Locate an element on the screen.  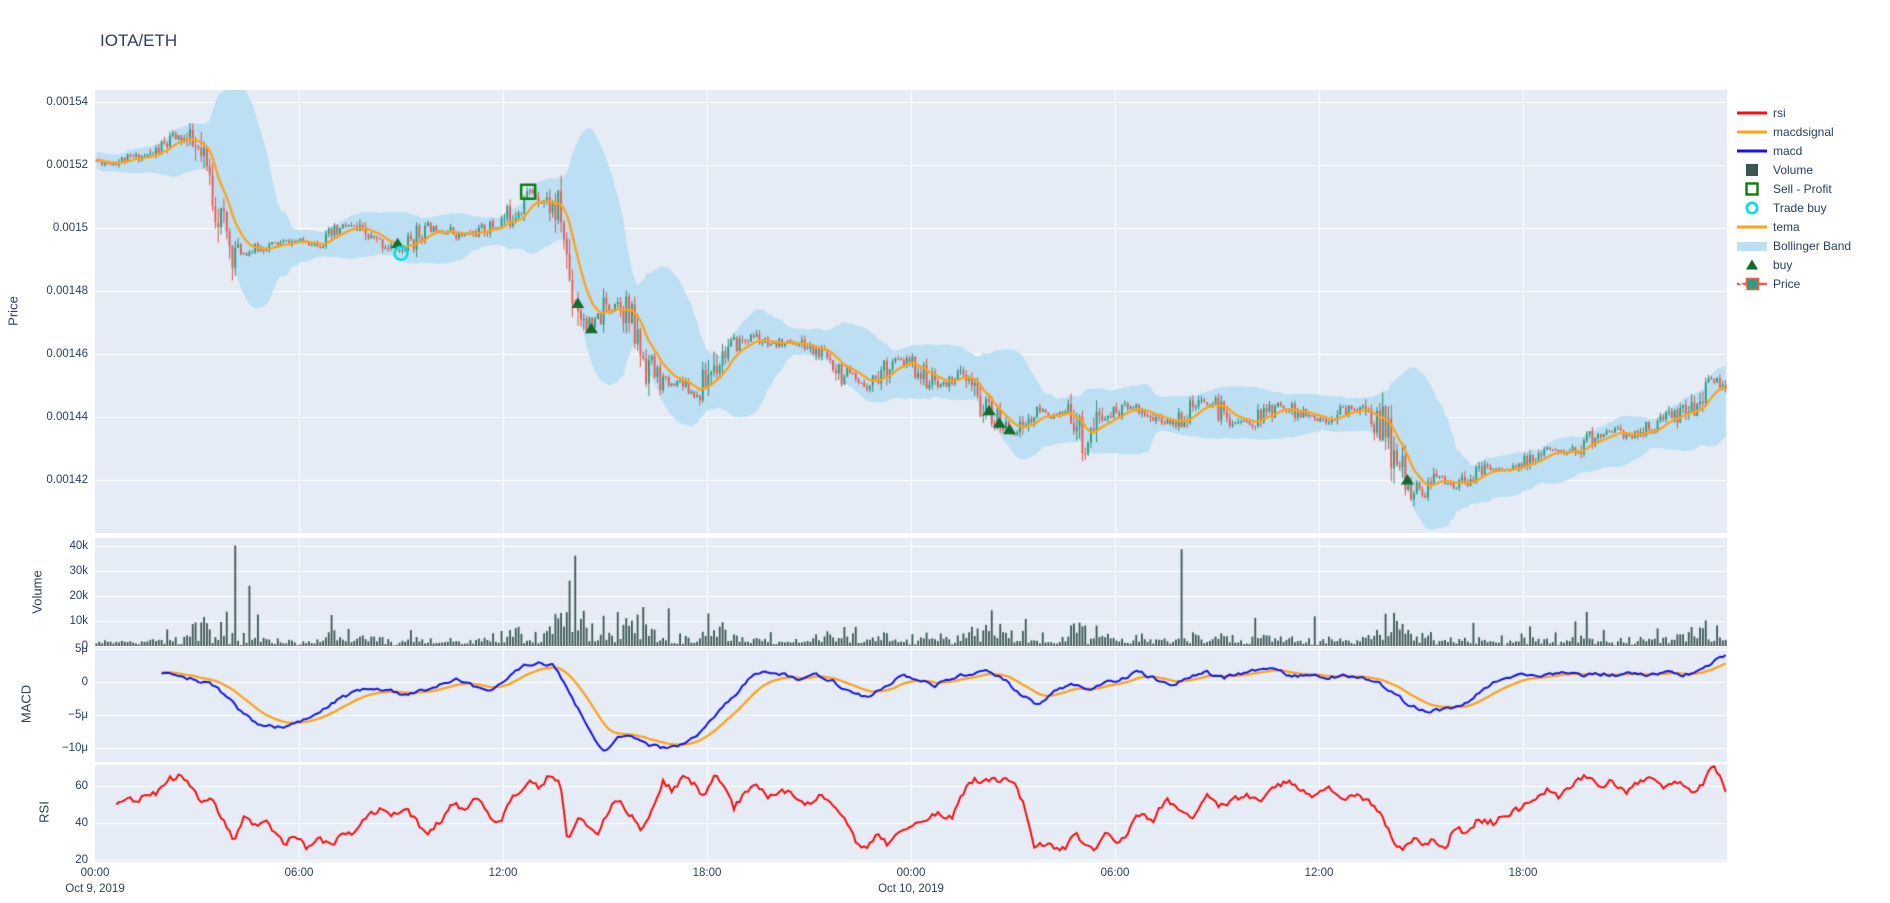
rsi-ytick-0: 60 is located at coordinates (81, 786).